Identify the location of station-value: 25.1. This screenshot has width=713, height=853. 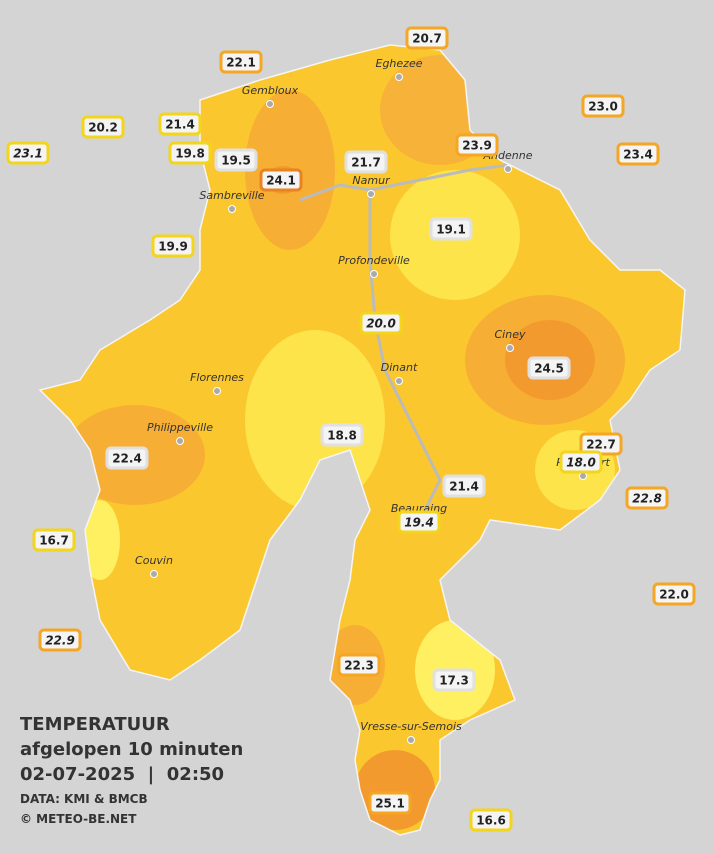
(390, 804).